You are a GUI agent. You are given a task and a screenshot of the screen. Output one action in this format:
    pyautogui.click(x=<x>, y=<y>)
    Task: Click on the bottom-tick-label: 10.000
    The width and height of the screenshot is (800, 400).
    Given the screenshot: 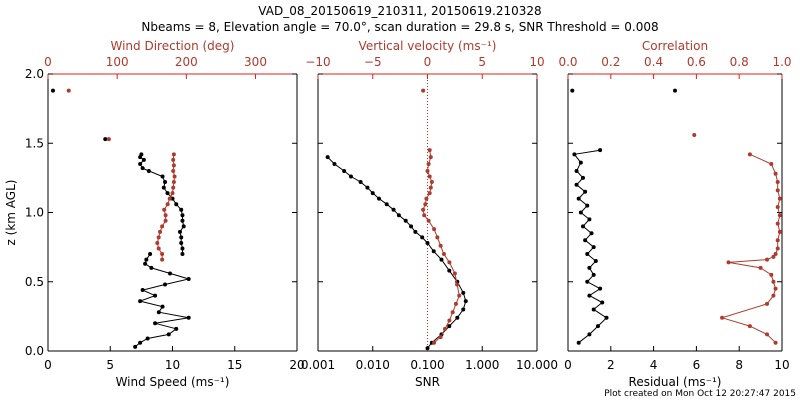 What is the action you would take?
    pyautogui.click(x=537, y=365)
    